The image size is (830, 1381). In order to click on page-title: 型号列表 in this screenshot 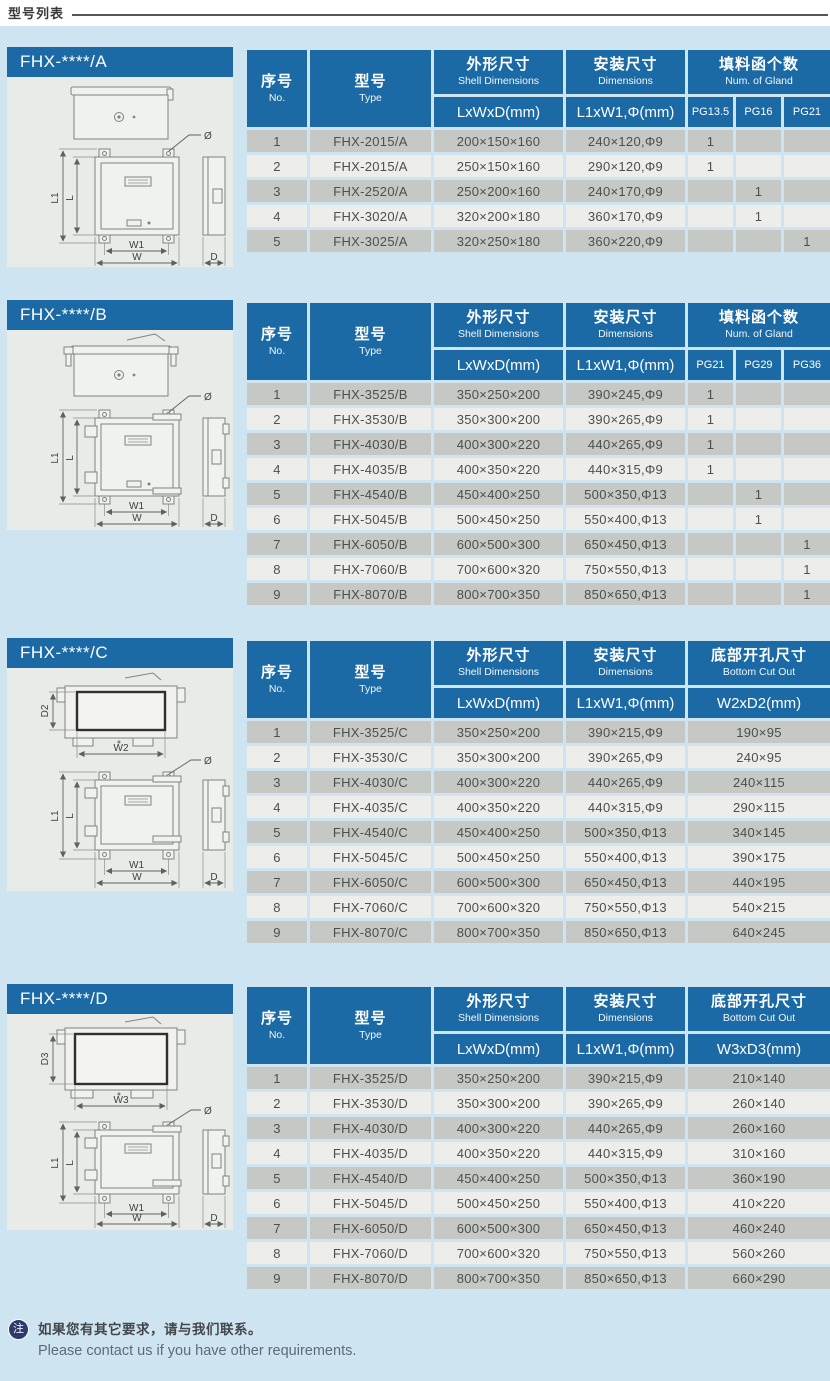, I will do `click(36, 13)`.